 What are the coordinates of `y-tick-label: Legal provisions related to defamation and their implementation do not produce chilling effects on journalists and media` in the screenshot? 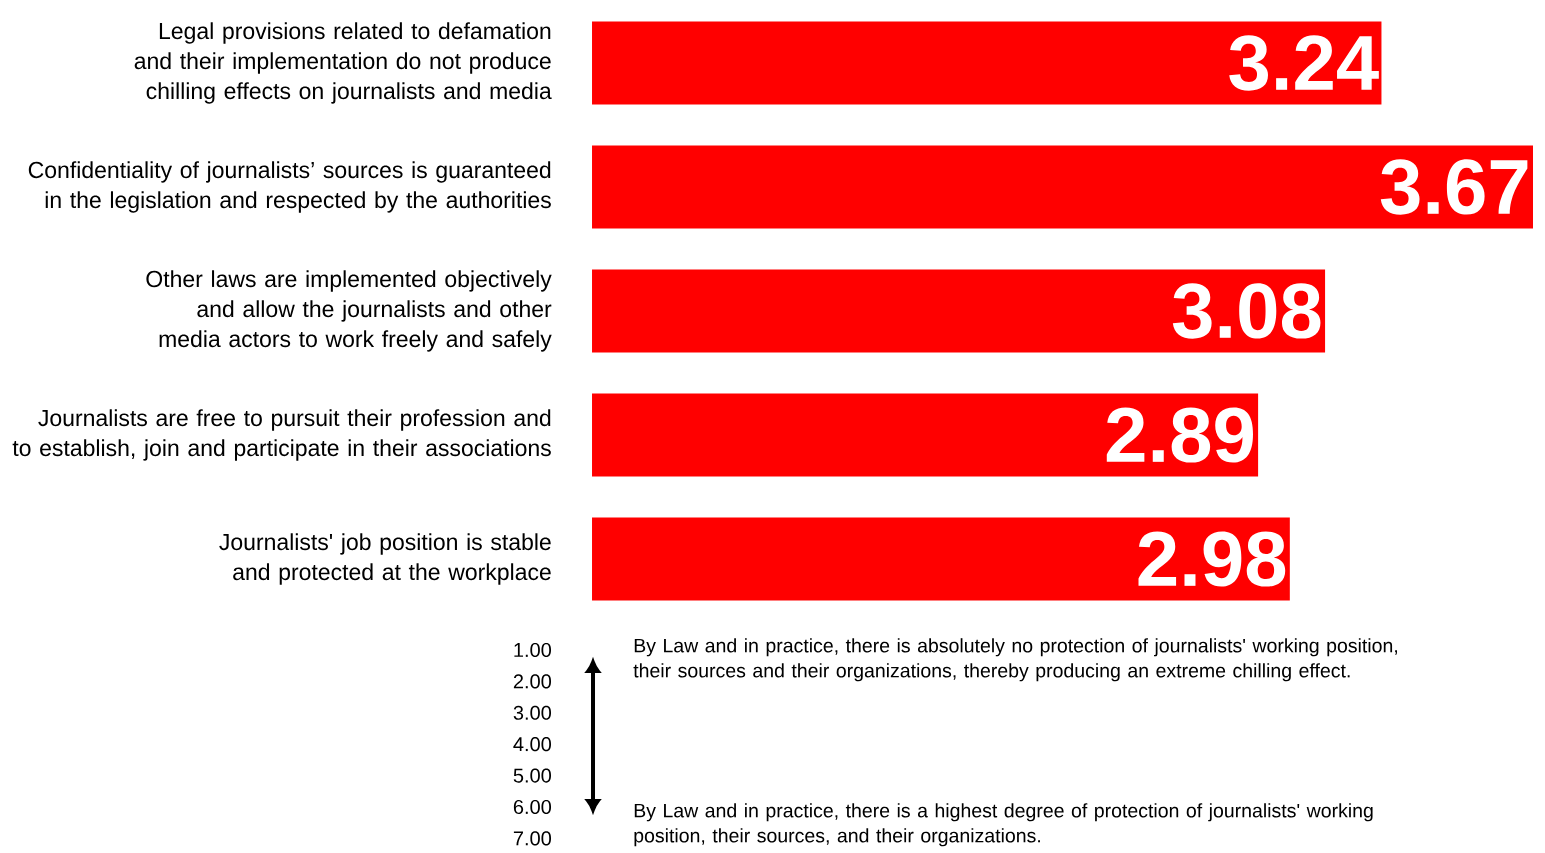 It's located at (343, 63).